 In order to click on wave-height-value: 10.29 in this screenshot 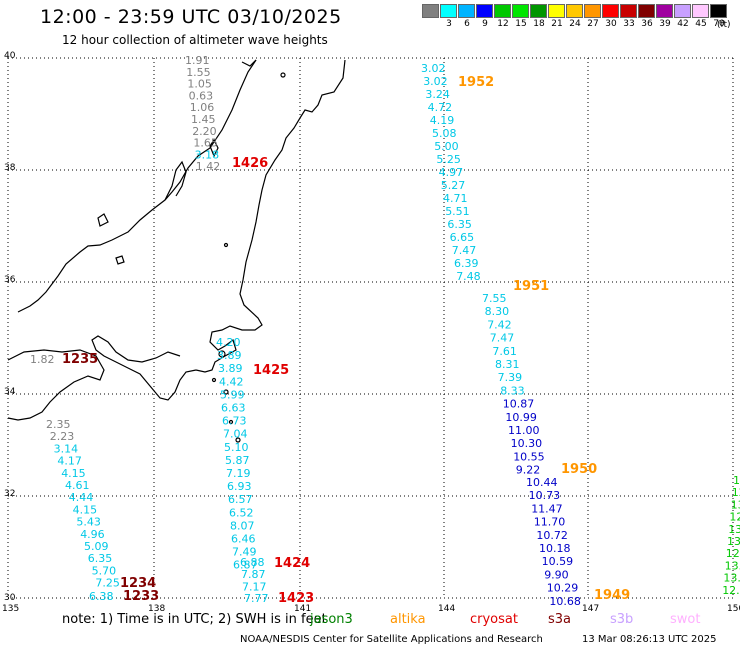, I will do `click(563, 588)`.